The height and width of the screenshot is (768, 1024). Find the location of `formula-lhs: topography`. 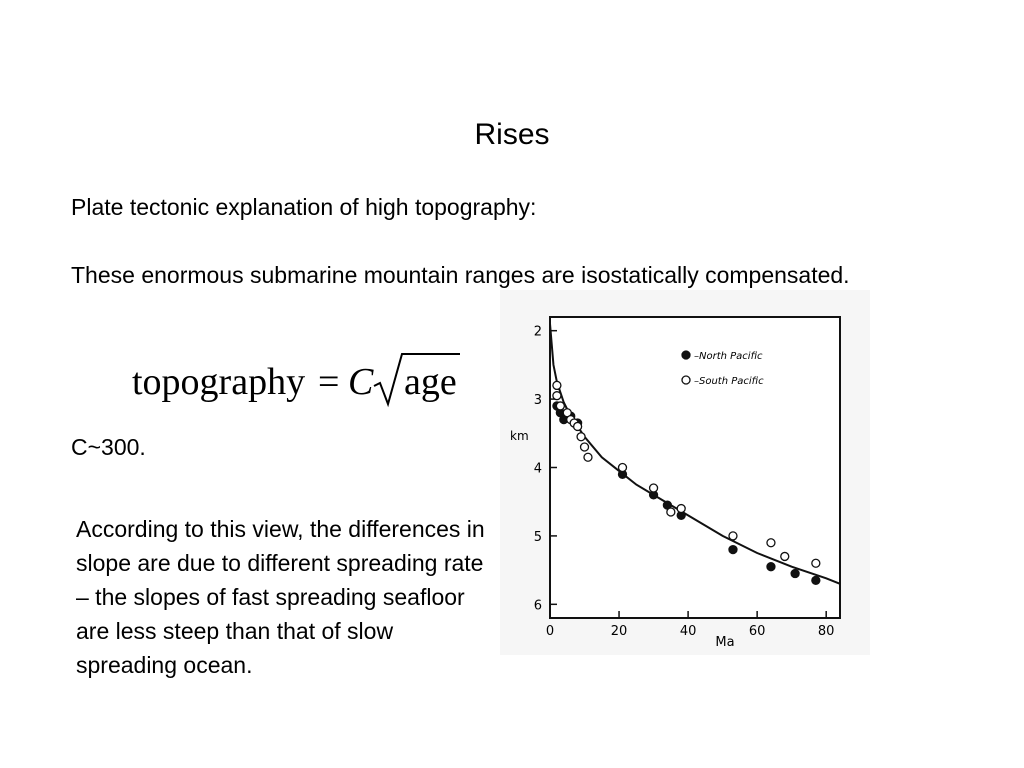

formula-lhs: topography is located at coordinates (219, 382).